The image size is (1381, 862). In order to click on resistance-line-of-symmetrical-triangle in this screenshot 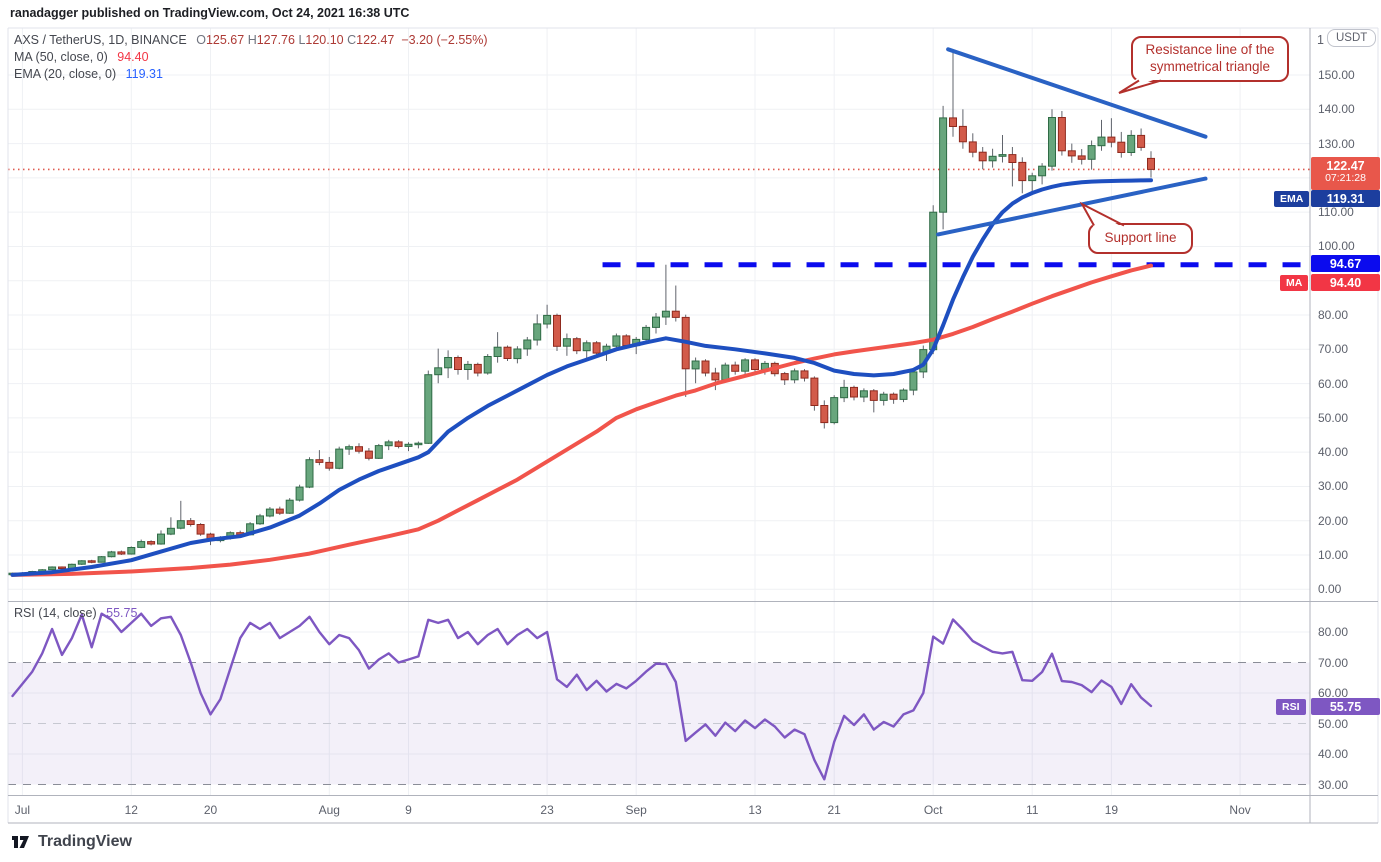, I will do `click(1077, 93)`.